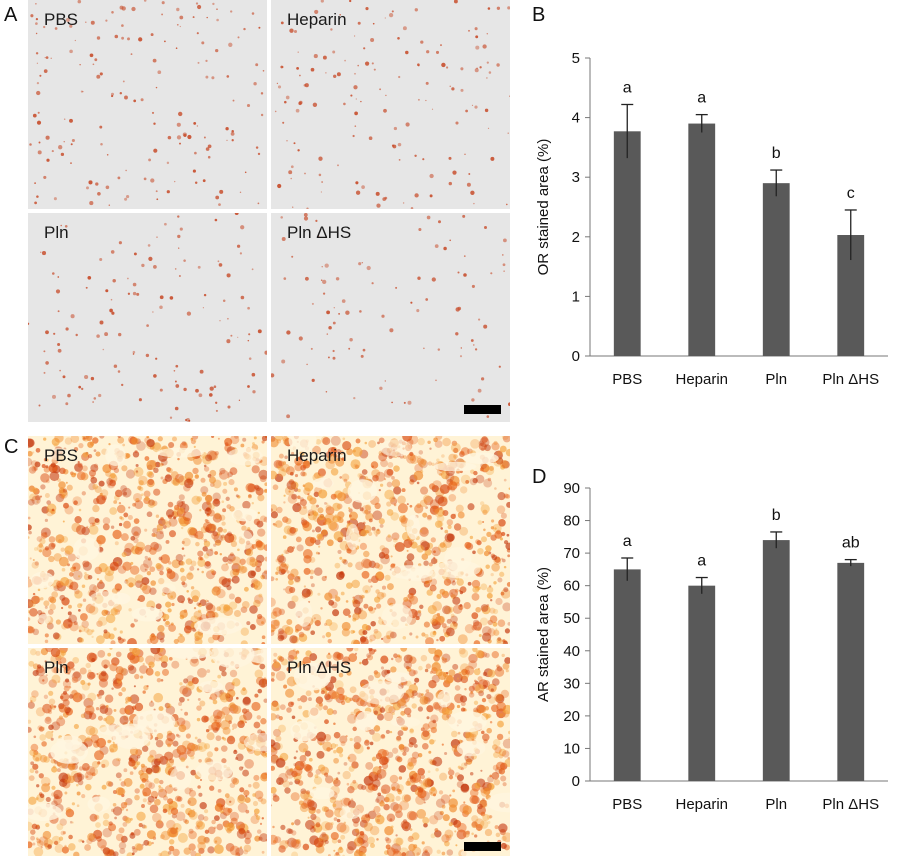  What do you see at coordinates (571, 553) in the screenshot?
I see `y-tick-label: 70` at bounding box center [571, 553].